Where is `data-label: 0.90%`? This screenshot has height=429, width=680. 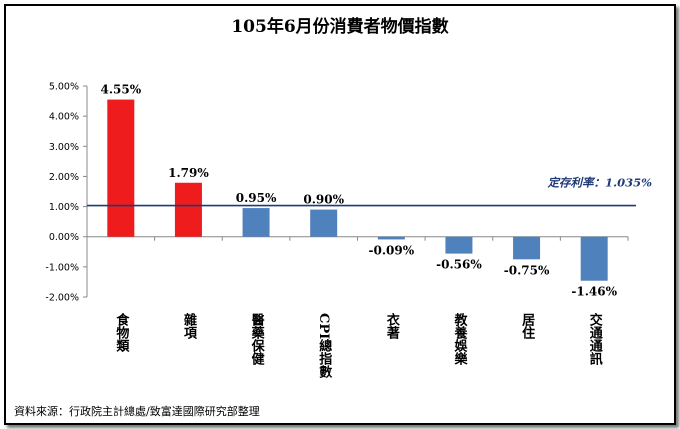 data-label: 0.90% is located at coordinates (323, 200).